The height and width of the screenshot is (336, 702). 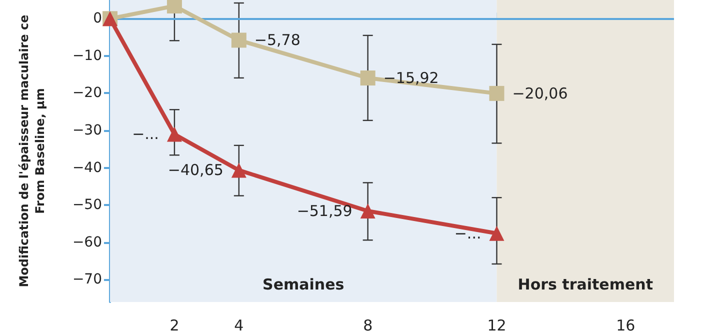 I want to click on y-tick-label: −40, so click(x=87, y=168).